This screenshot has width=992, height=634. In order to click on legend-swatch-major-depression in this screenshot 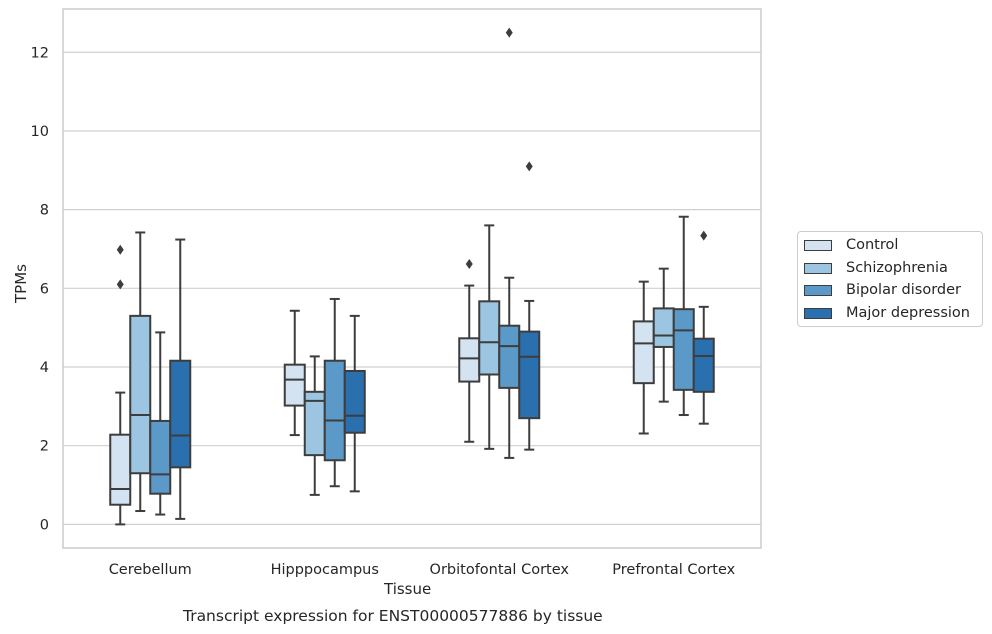, I will do `click(818, 313)`.